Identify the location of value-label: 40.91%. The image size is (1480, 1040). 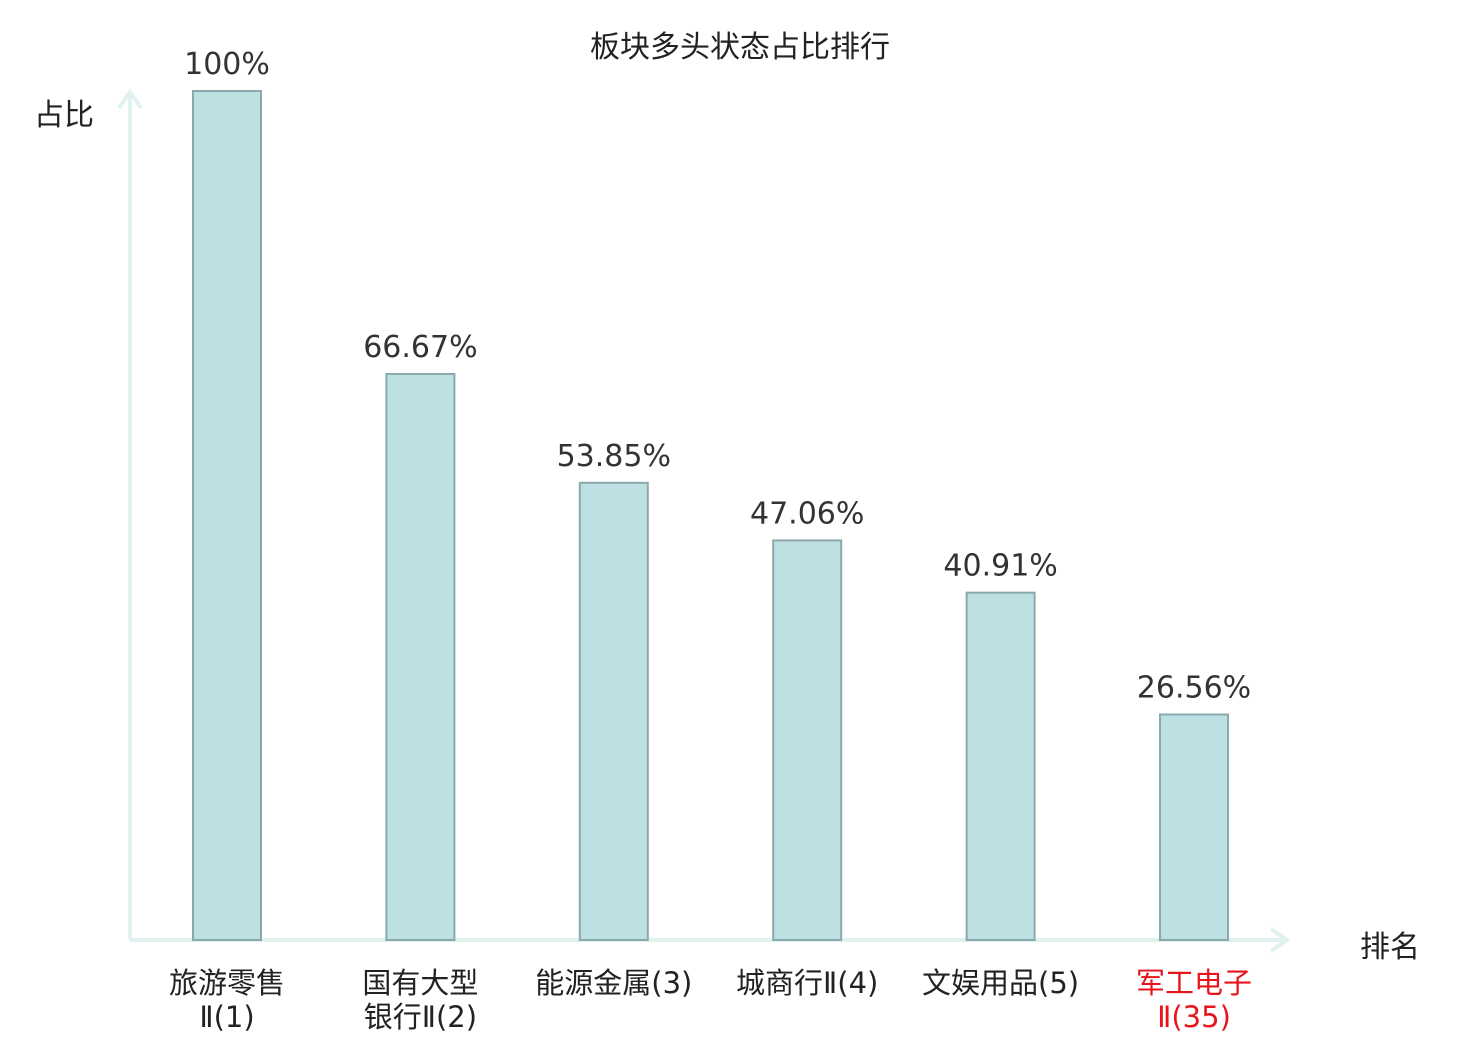
(1000, 566).